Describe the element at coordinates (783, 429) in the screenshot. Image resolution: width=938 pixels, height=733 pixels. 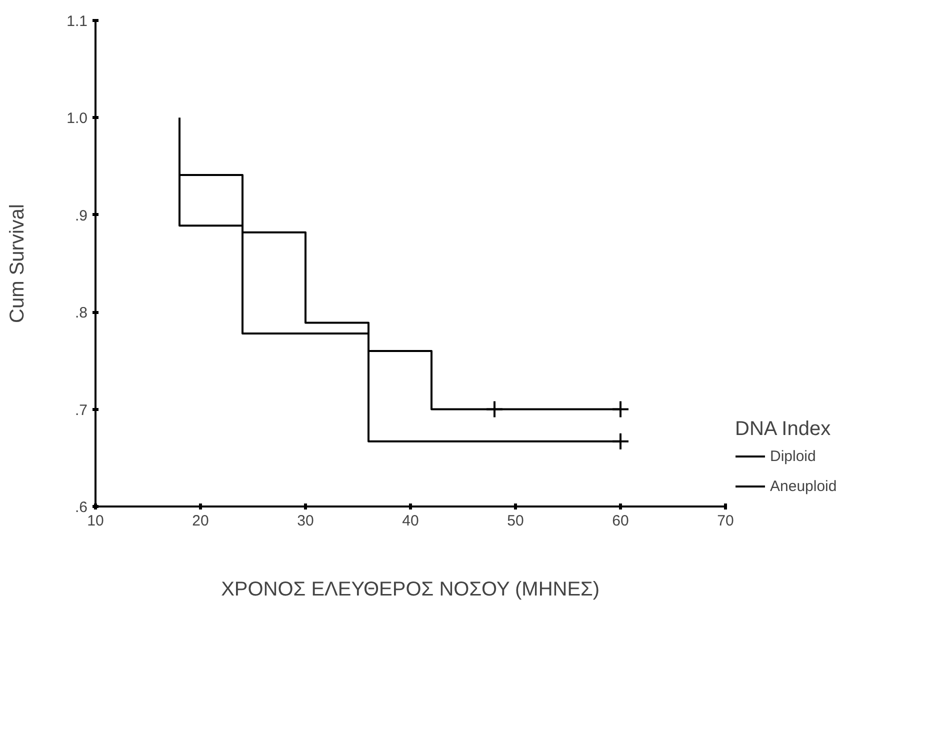
I see `legend-title: DNA Index` at that location.